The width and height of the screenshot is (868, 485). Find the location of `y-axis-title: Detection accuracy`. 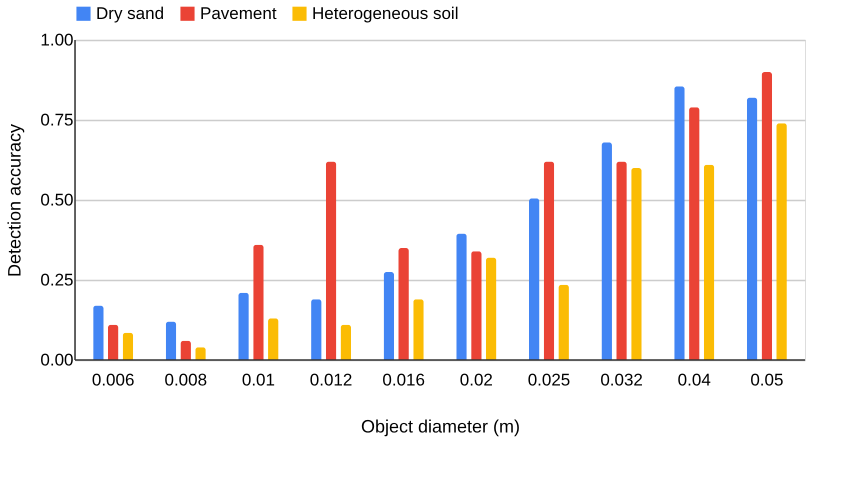

y-axis-title: Detection accuracy is located at coordinates (14, 201).